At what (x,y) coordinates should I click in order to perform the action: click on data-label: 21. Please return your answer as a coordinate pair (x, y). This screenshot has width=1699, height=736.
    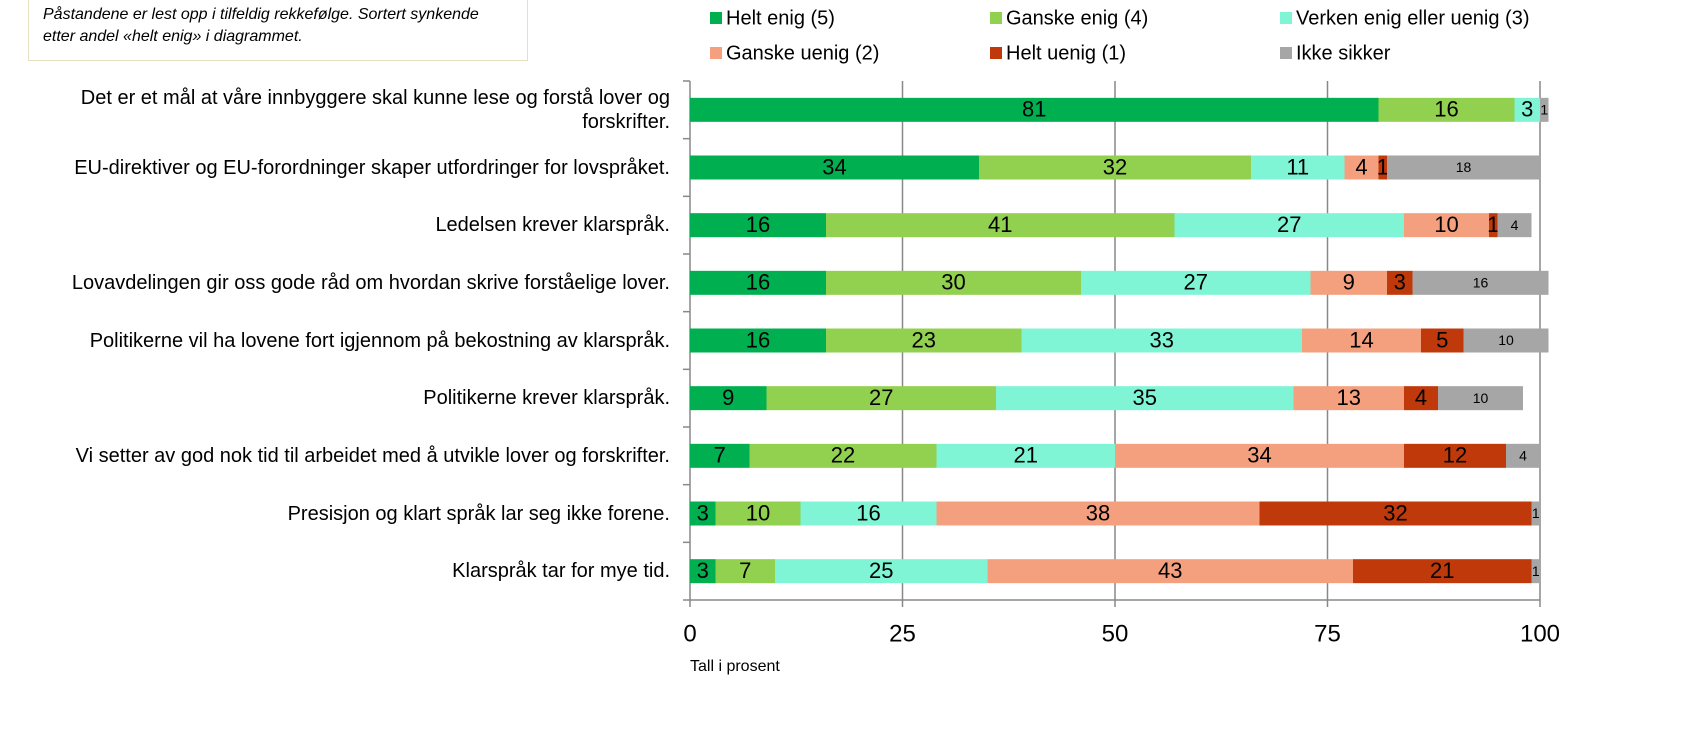
    Looking at the image, I should click on (1026, 455).